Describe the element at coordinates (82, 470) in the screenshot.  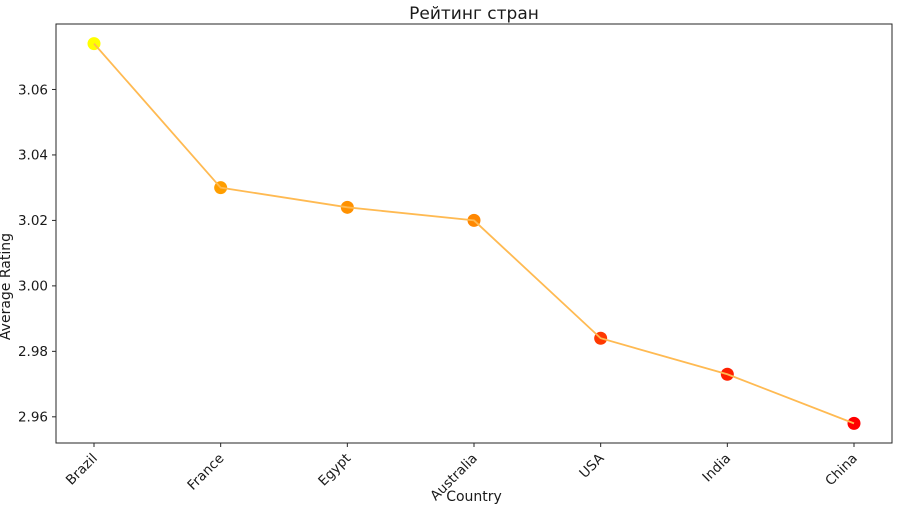
I see `x-tick-label: Brazil` at that location.